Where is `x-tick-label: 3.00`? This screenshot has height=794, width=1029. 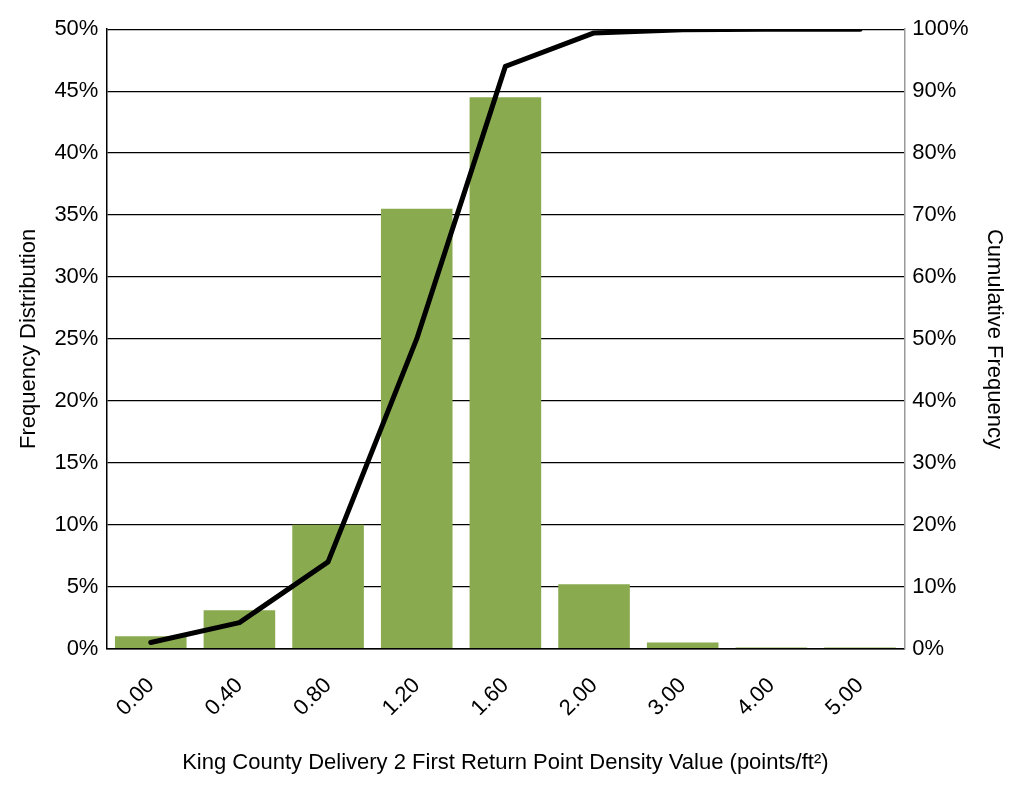
x-tick-label: 3.00 is located at coordinates (666, 696).